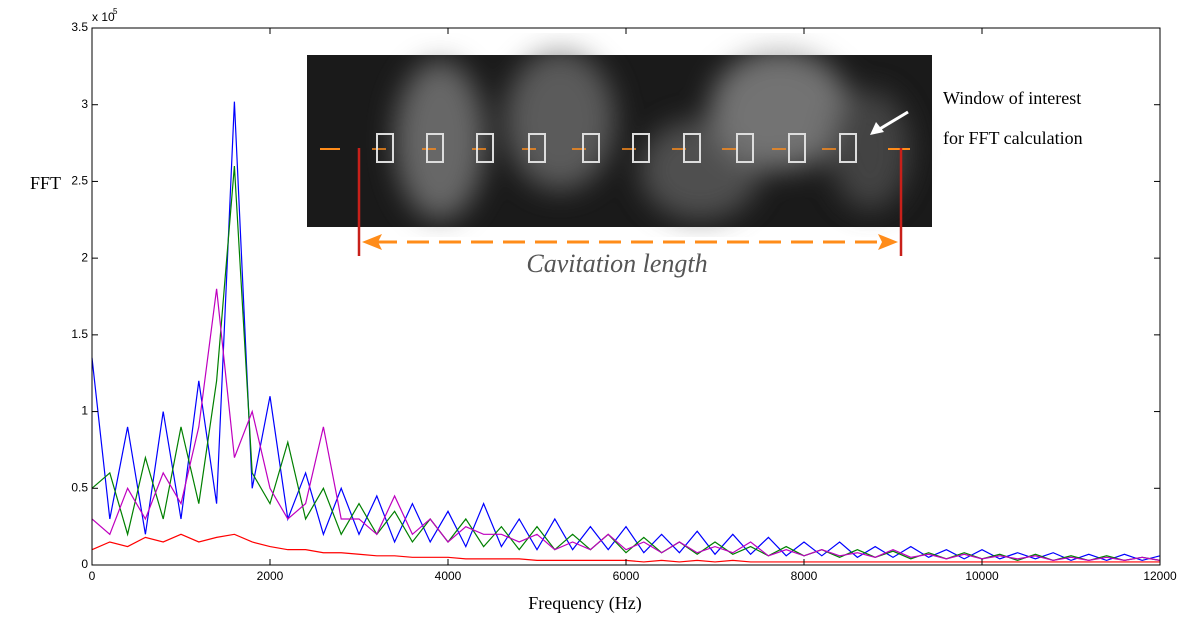  What do you see at coordinates (115, 11) in the screenshot?
I see `y-multiplier-exponent: 5` at bounding box center [115, 11].